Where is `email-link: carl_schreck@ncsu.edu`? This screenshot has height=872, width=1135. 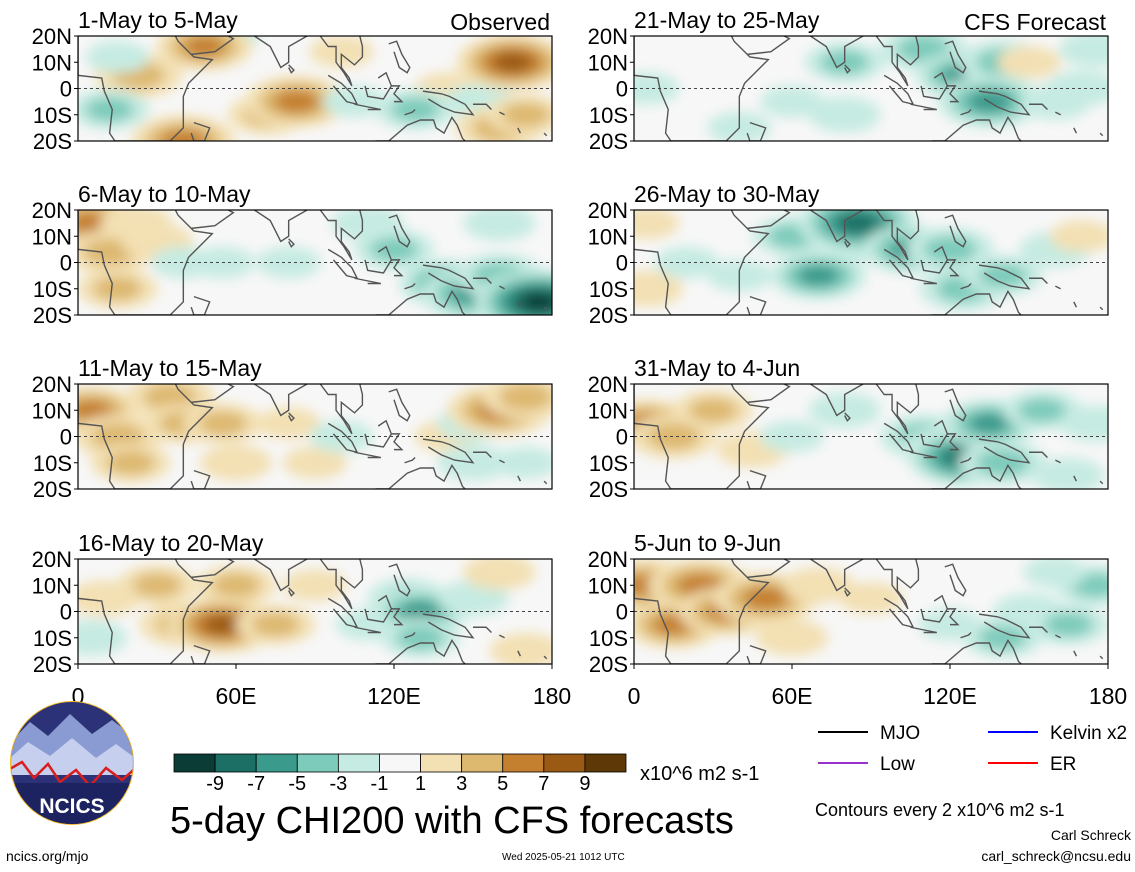
email-link: carl_schreck@ncsu.edu is located at coordinates (1056, 856).